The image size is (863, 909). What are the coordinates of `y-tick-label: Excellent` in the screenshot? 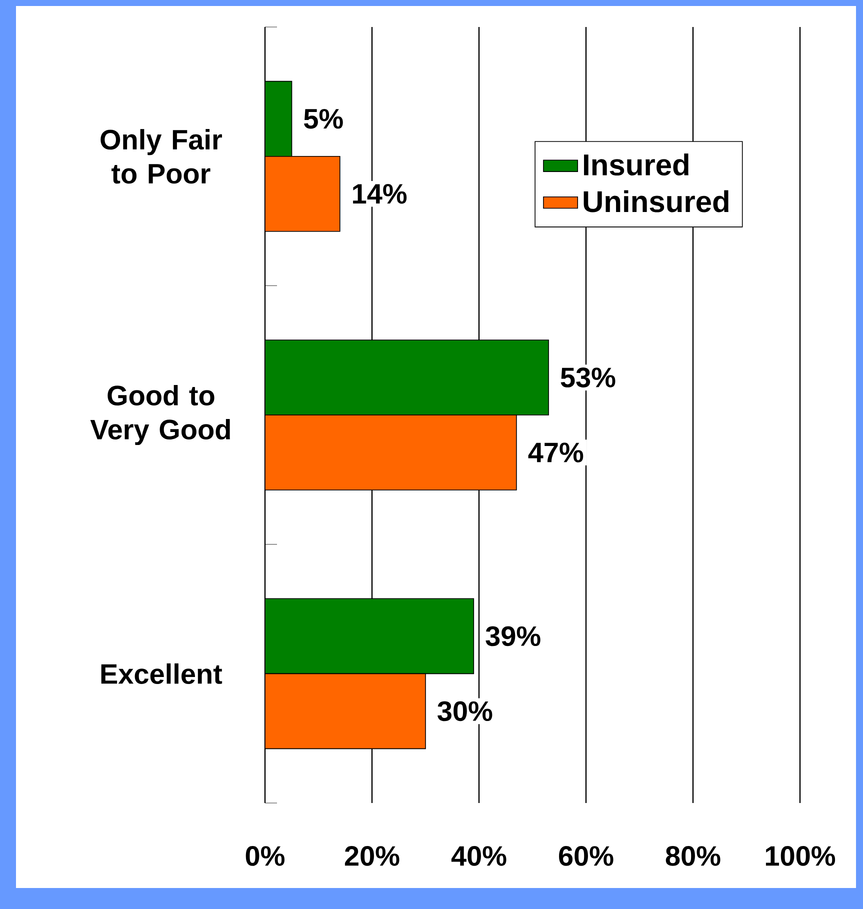 It's located at (161, 673).